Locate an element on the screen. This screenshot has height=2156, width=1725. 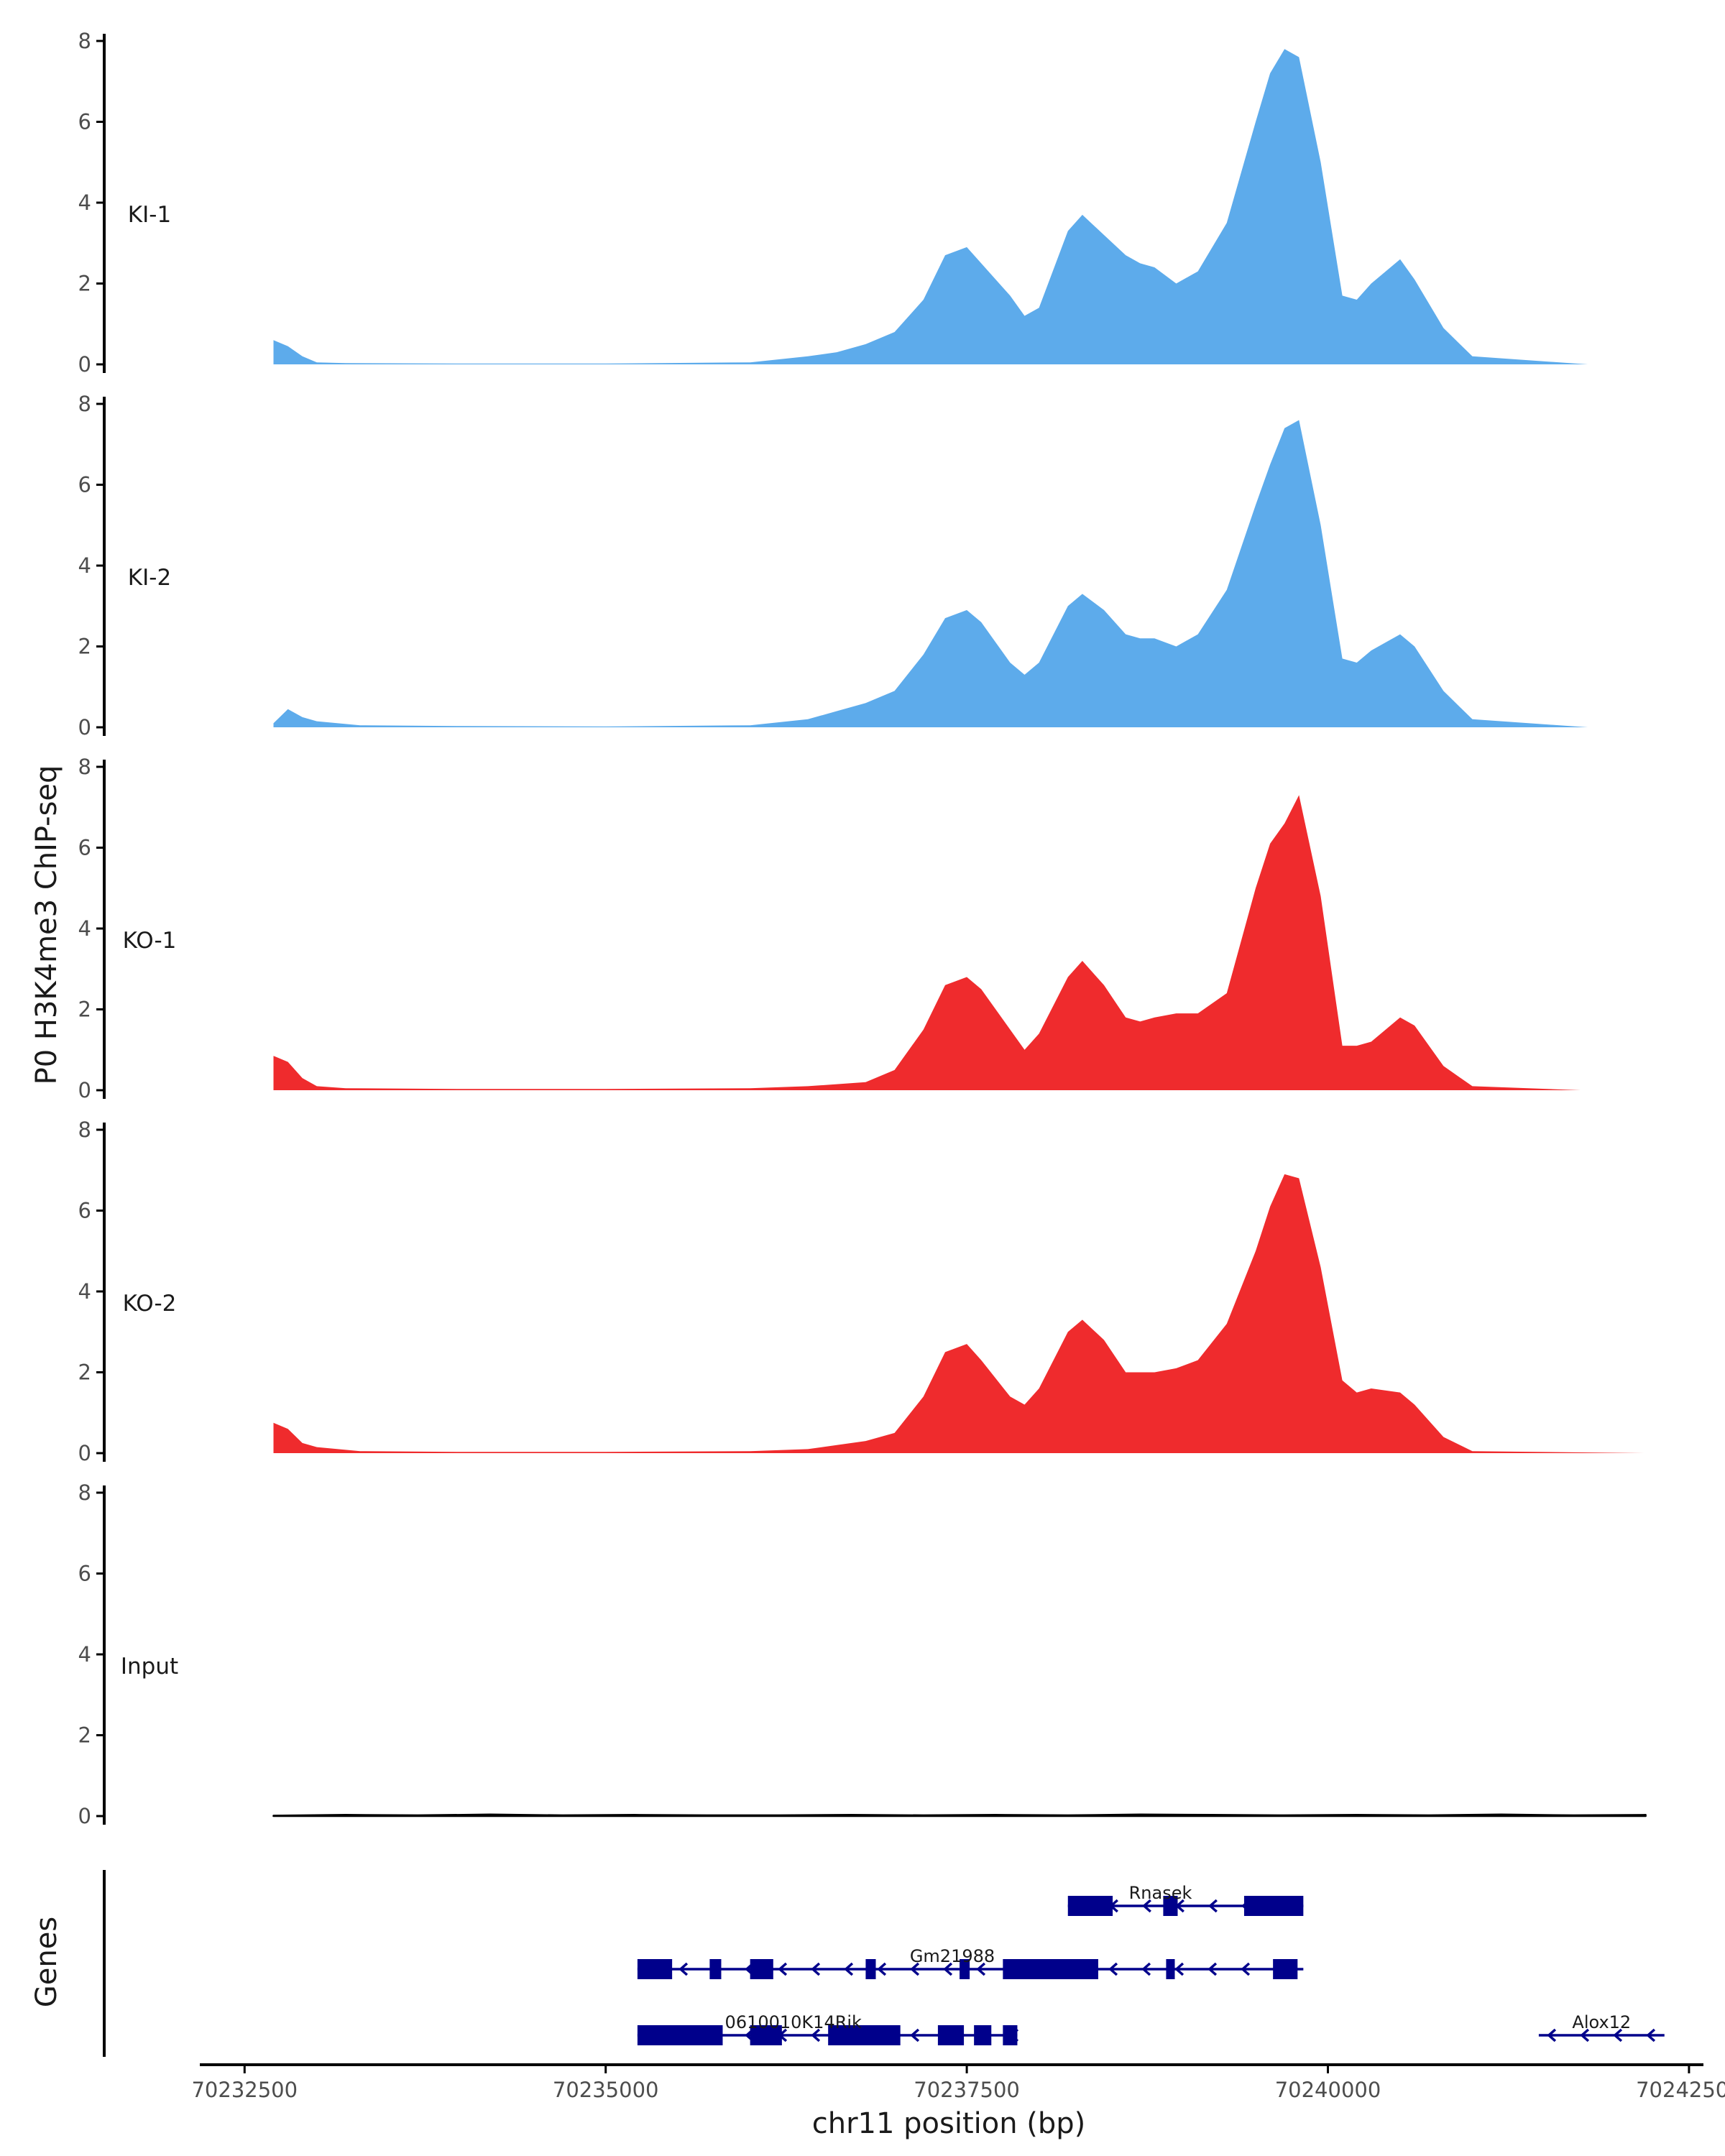
track-panel-ko-1: 0 2 4 6 8 KO-1 is located at coordinates (829, 928).